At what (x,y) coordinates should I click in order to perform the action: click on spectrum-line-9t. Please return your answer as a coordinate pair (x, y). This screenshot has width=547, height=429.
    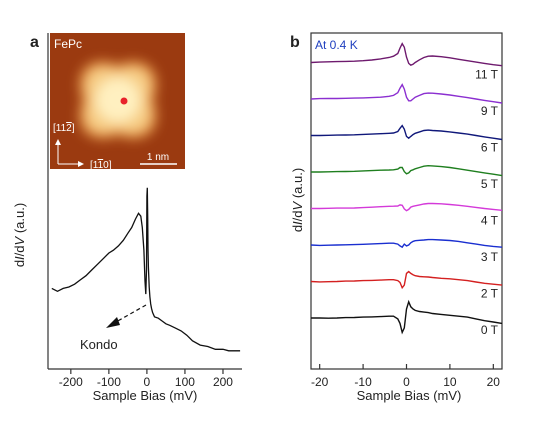
    Looking at the image, I should click on (406, 93).